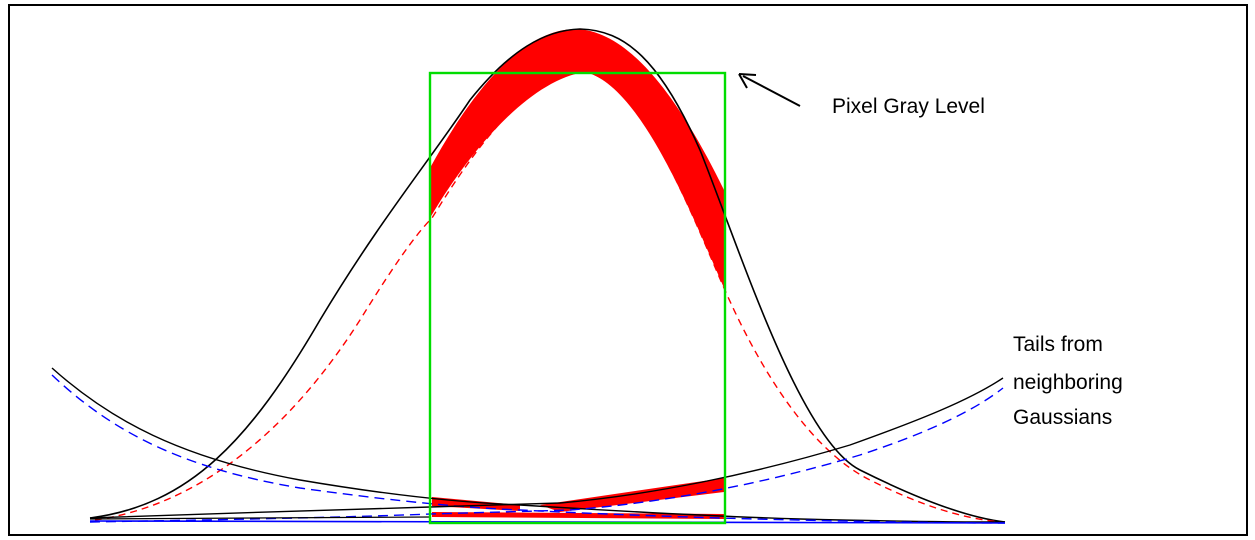 The height and width of the screenshot is (540, 1255). What do you see at coordinates (1058, 344) in the screenshot?
I see `tails-label-line1: Tails from` at bounding box center [1058, 344].